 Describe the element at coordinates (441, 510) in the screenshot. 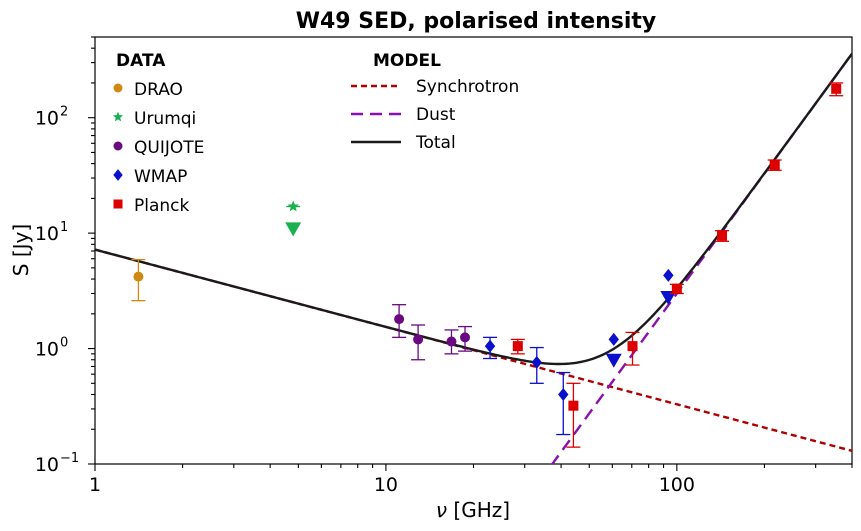

I see `x-axis-label-symbol: ν` at that location.